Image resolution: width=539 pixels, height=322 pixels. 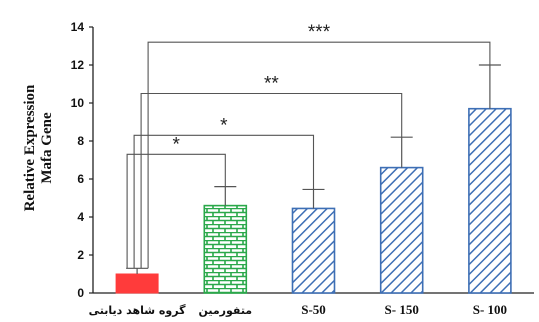 I want to click on x-tick-label: متفورمین, so click(x=225, y=310).